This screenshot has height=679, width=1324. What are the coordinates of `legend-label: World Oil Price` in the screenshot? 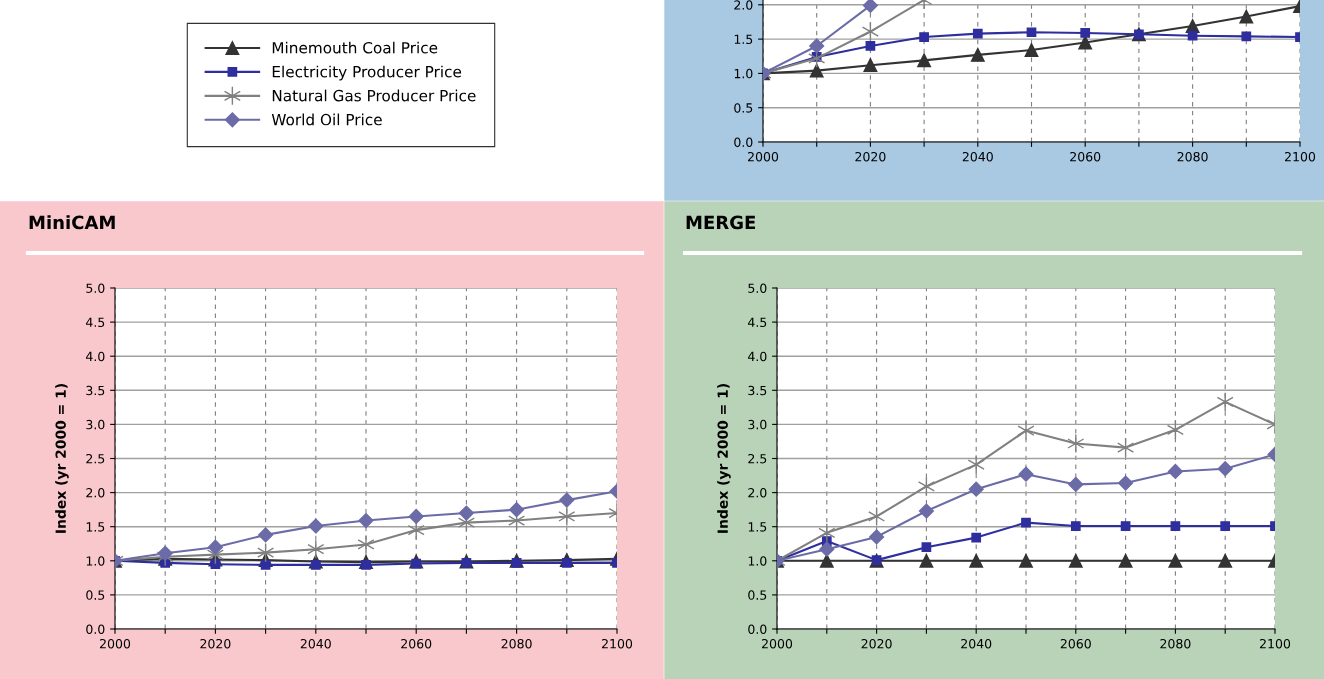 It's located at (326, 119).